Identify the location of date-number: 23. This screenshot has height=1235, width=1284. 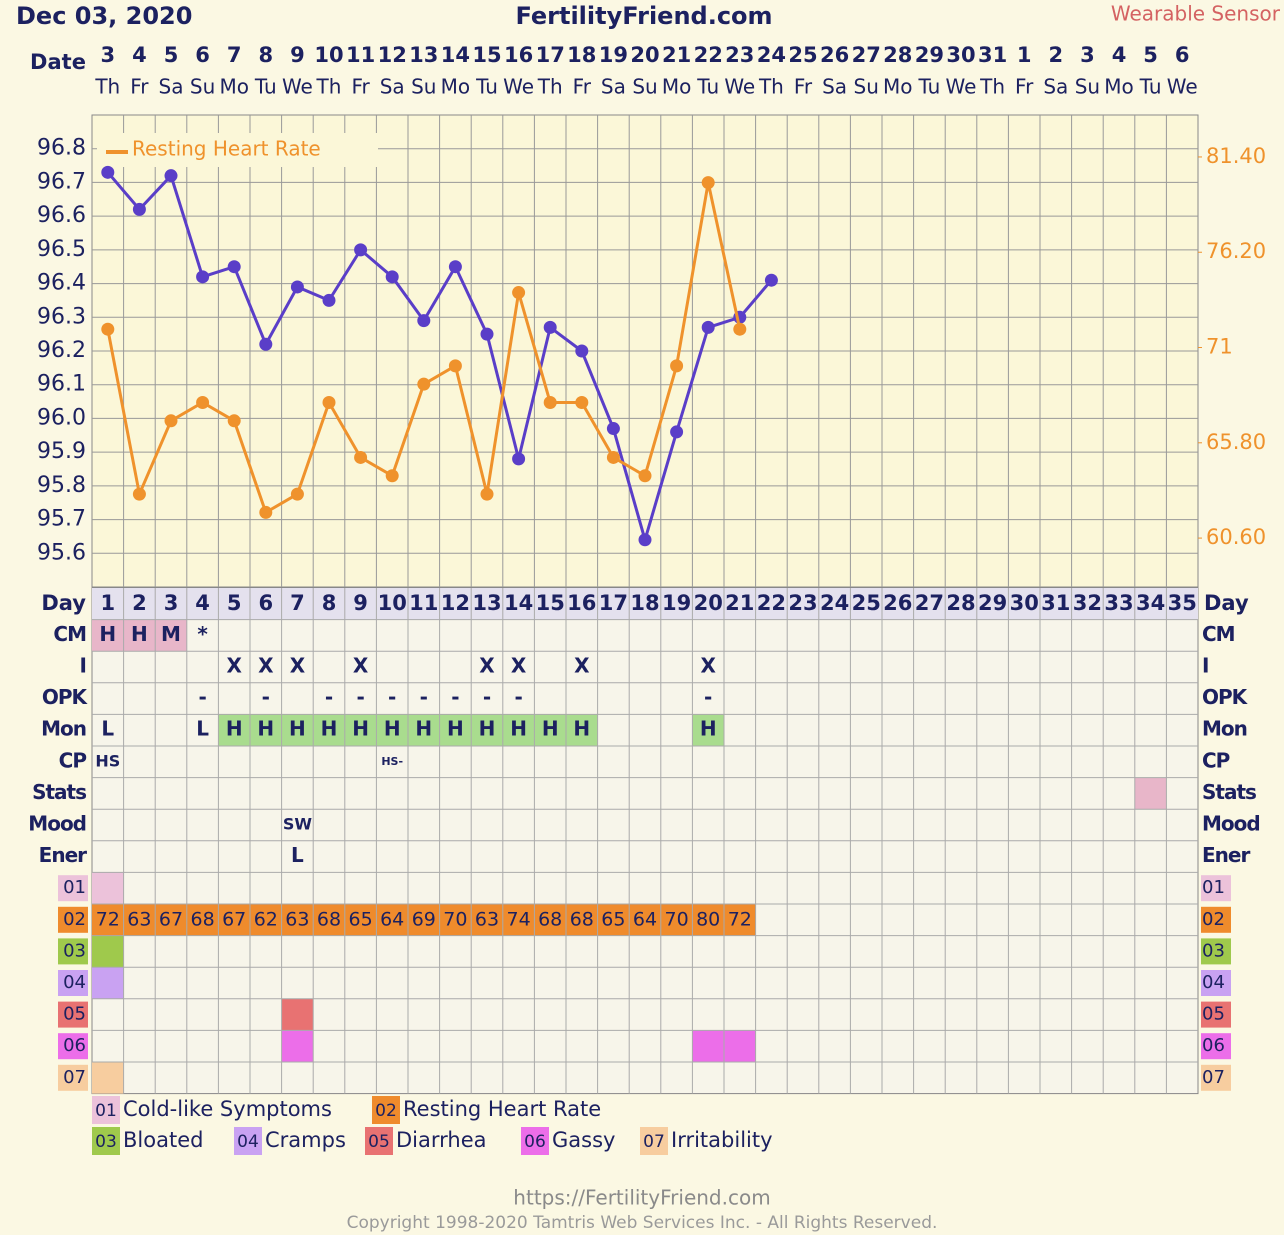
(739, 55).